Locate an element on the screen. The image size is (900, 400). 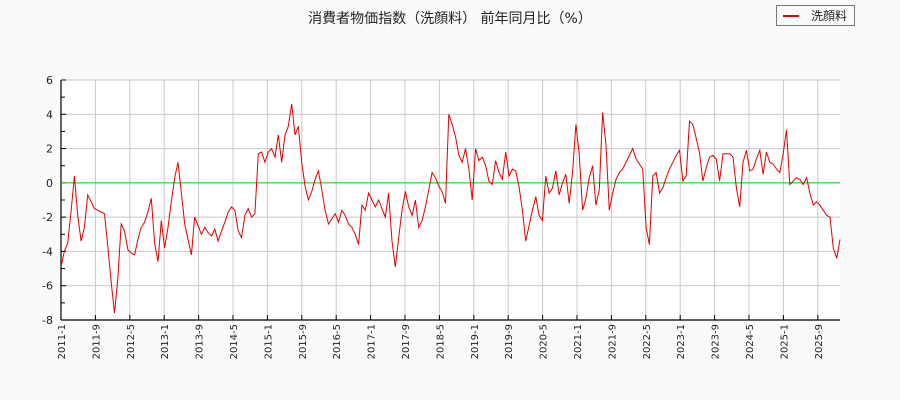
x-tick-label: 2020-5 is located at coordinates (544, 341).